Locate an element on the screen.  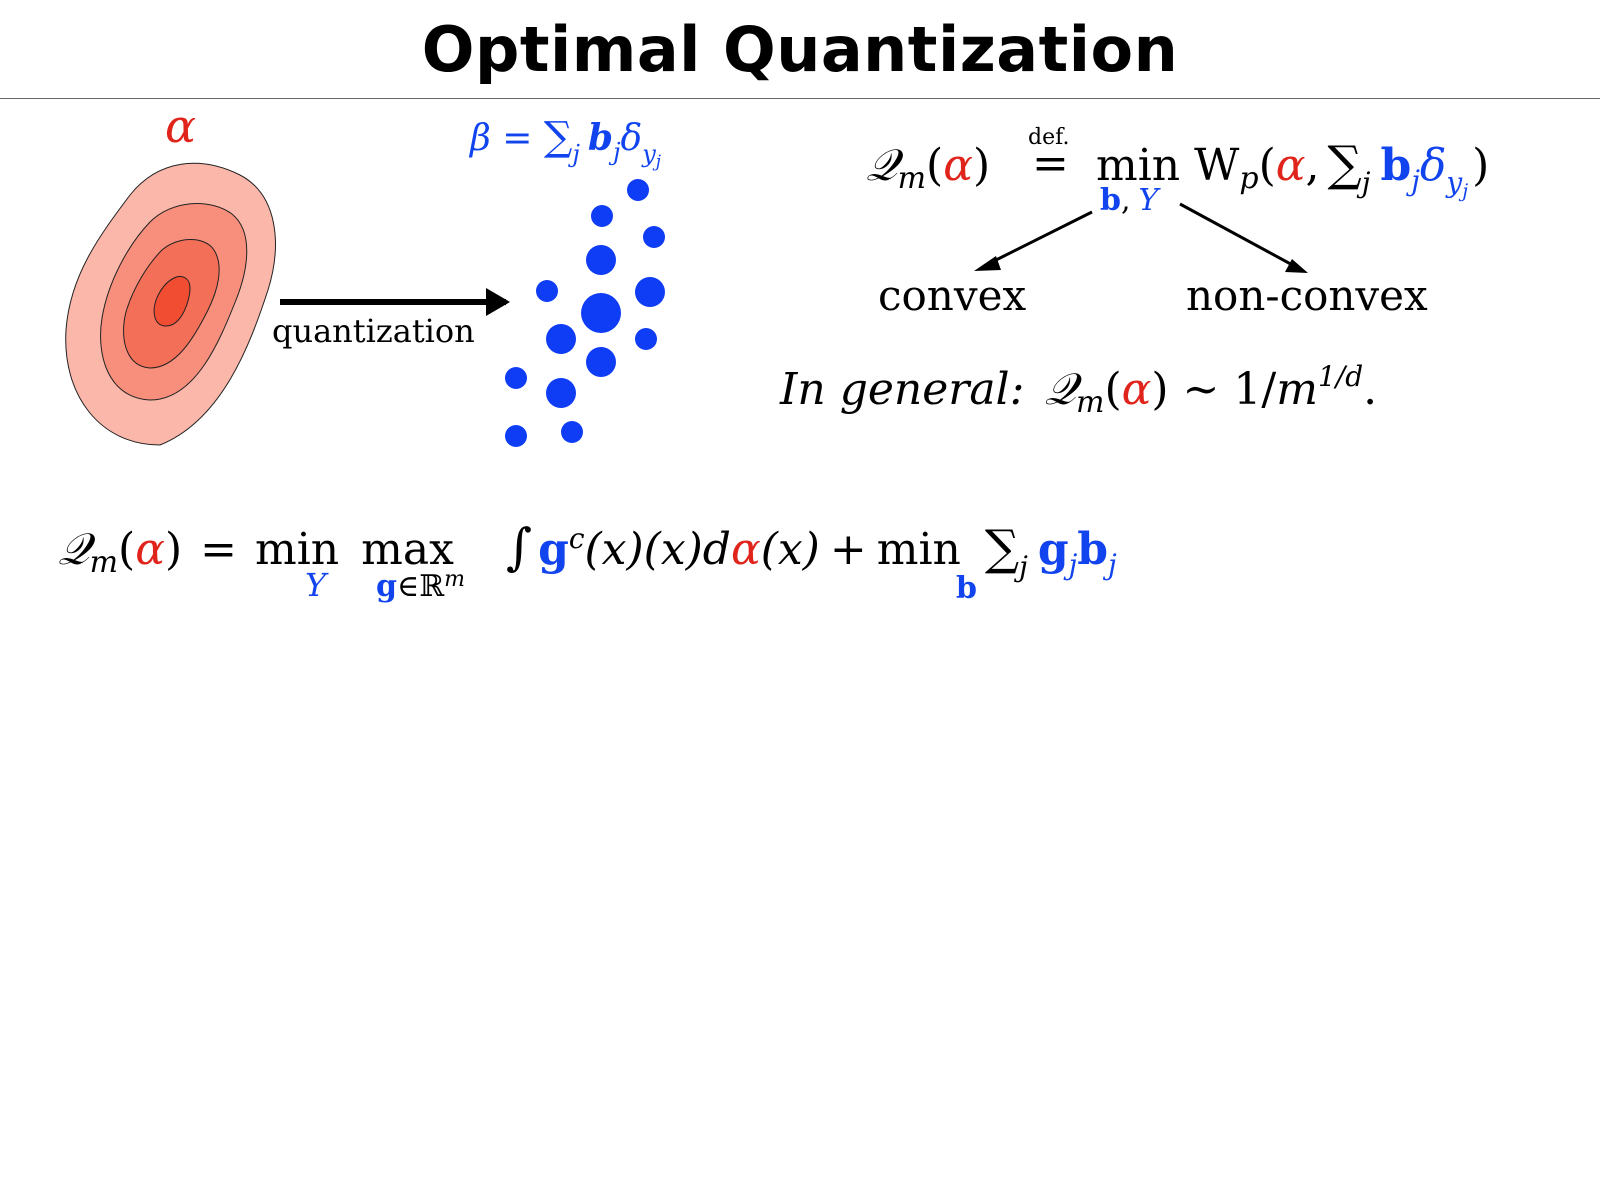
bot-paren-open: ( is located at coordinates (126, 549).